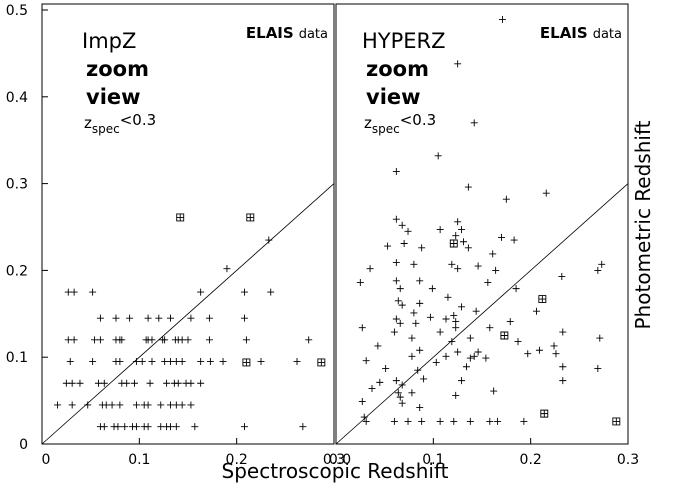  I want to click on x-tick-label: 0.1, so click(433, 460).